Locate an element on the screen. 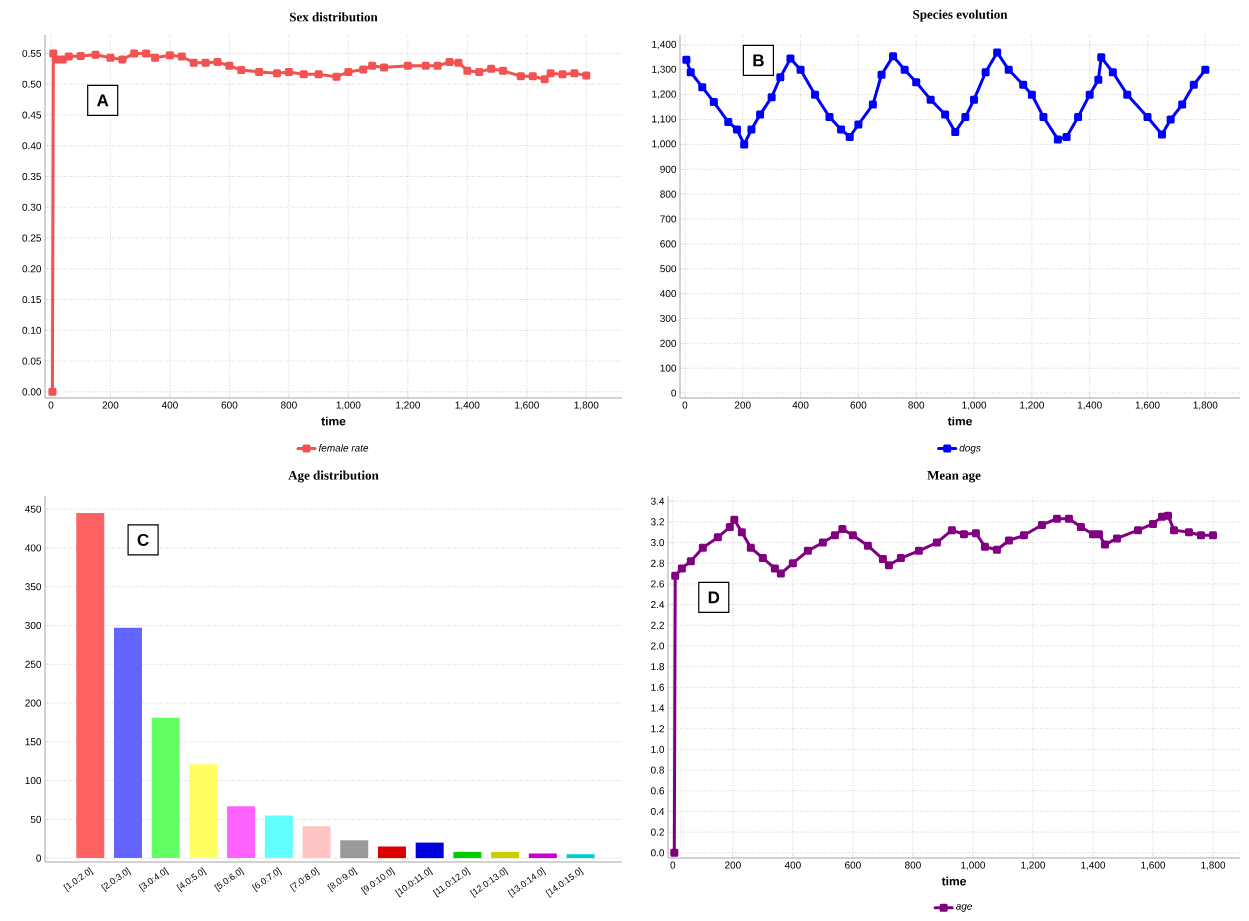 The image size is (1249, 921). y-tick-label: 800 is located at coordinates (668, 194).